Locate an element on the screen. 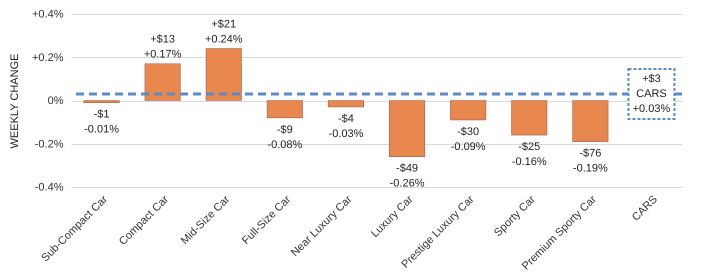  data-label: -$76 -0.19% is located at coordinates (590, 161).